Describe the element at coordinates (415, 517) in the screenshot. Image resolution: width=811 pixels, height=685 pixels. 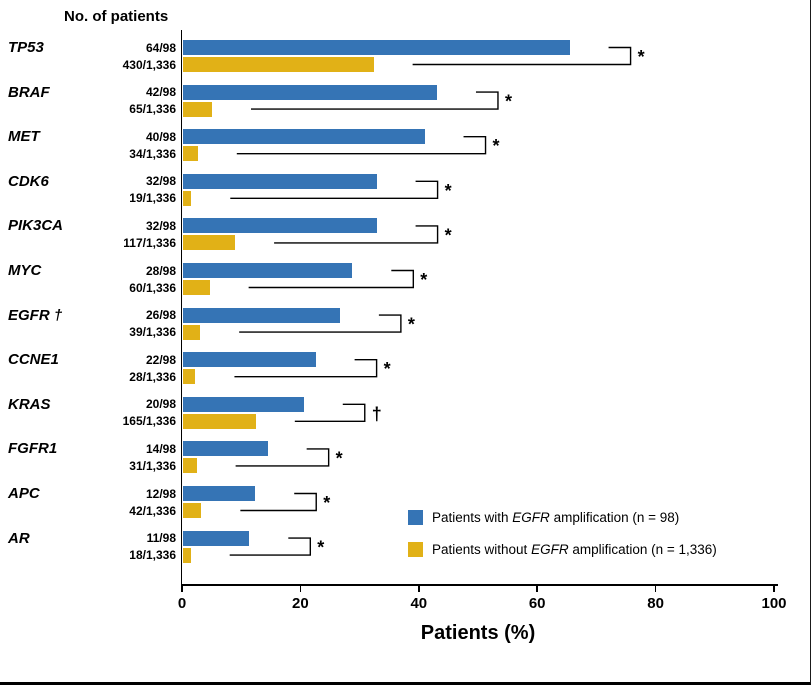
I see `legend-swatch-with-amplification` at that location.